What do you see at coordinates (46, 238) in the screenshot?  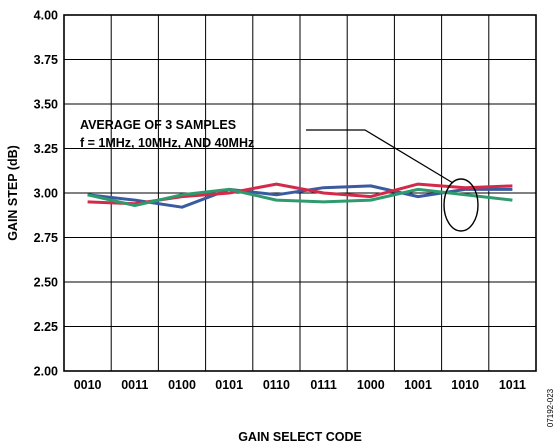 I see `y-tick-label: 2.75` at bounding box center [46, 238].